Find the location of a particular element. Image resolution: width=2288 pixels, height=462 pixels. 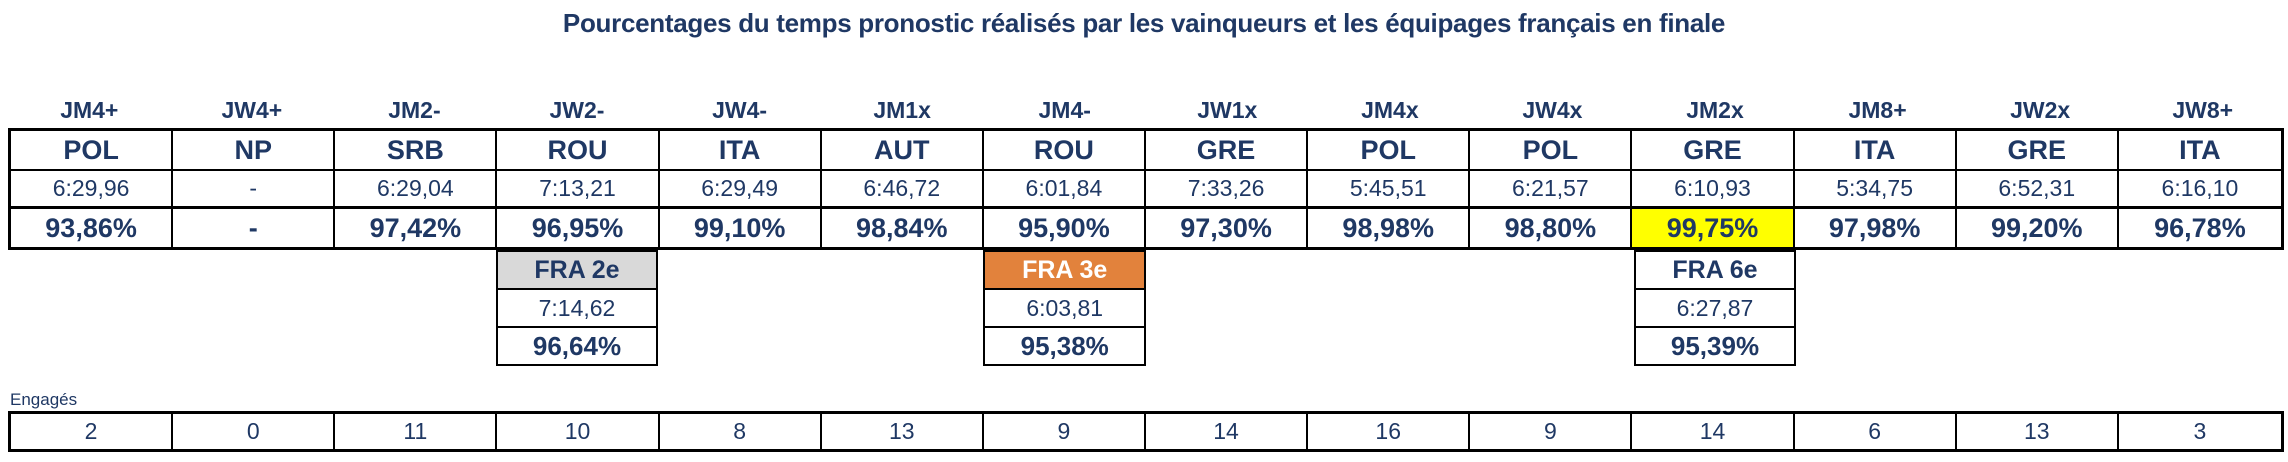

winner-pct-cell: 96,95% is located at coordinates (578, 228).